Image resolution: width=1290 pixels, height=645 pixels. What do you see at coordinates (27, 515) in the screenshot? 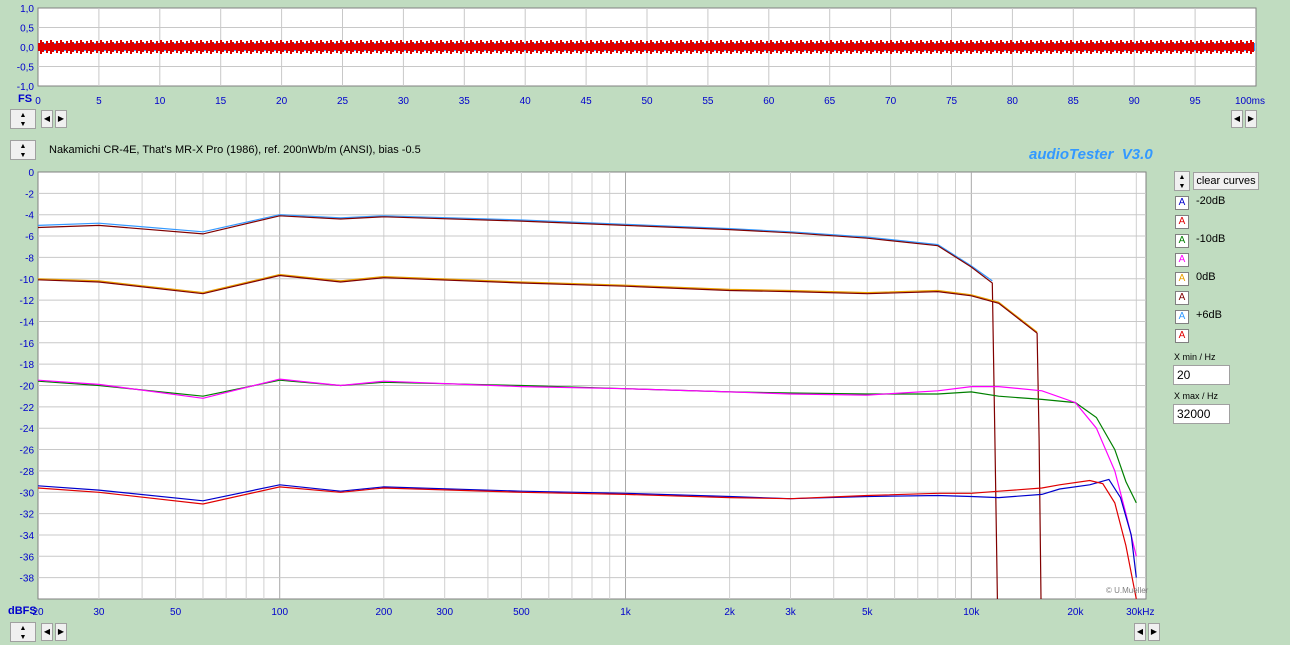
I see `frequency-y-tick: -32` at bounding box center [27, 515].